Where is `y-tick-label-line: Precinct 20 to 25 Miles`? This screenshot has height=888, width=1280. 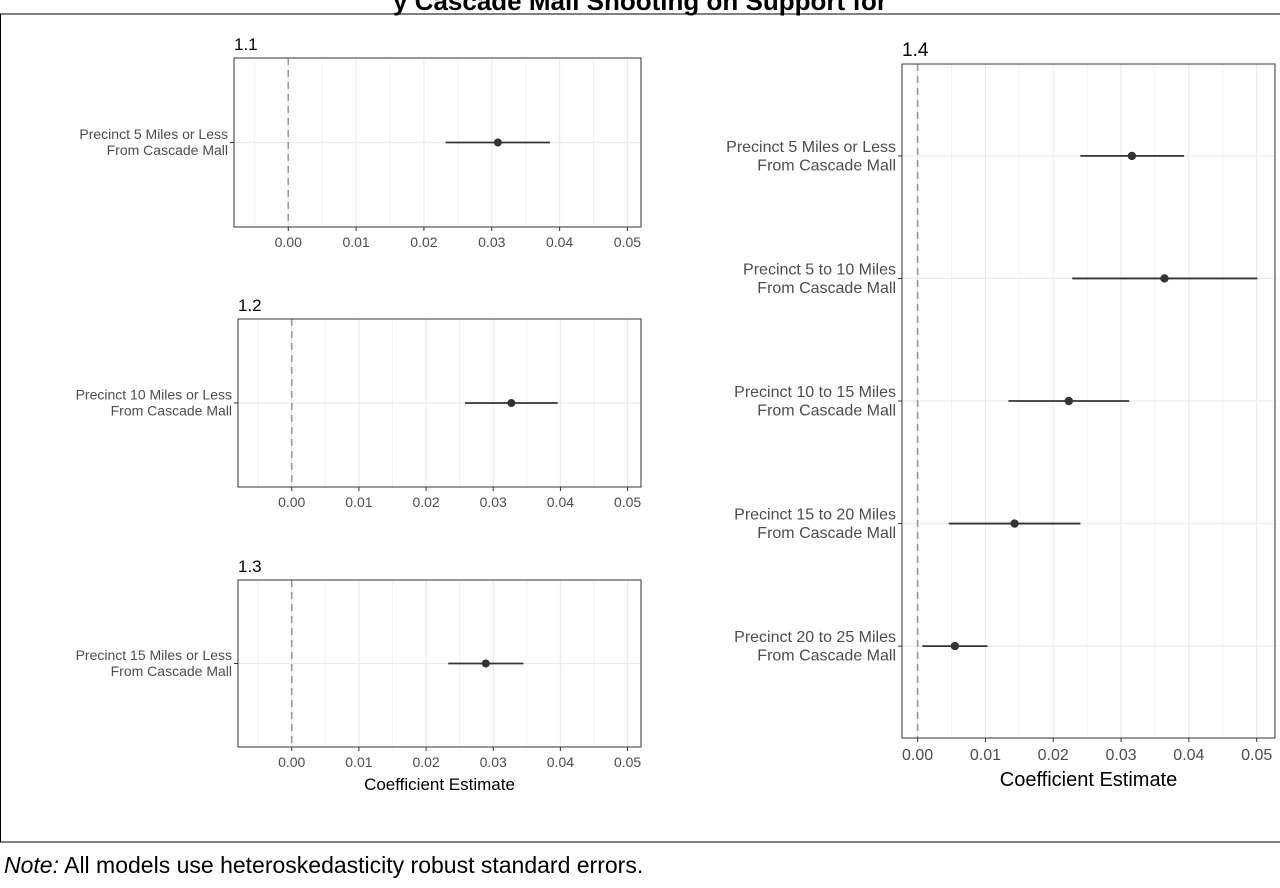 y-tick-label-line: Precinct 20 to 25 Miles is located at coordinates (815, 637).